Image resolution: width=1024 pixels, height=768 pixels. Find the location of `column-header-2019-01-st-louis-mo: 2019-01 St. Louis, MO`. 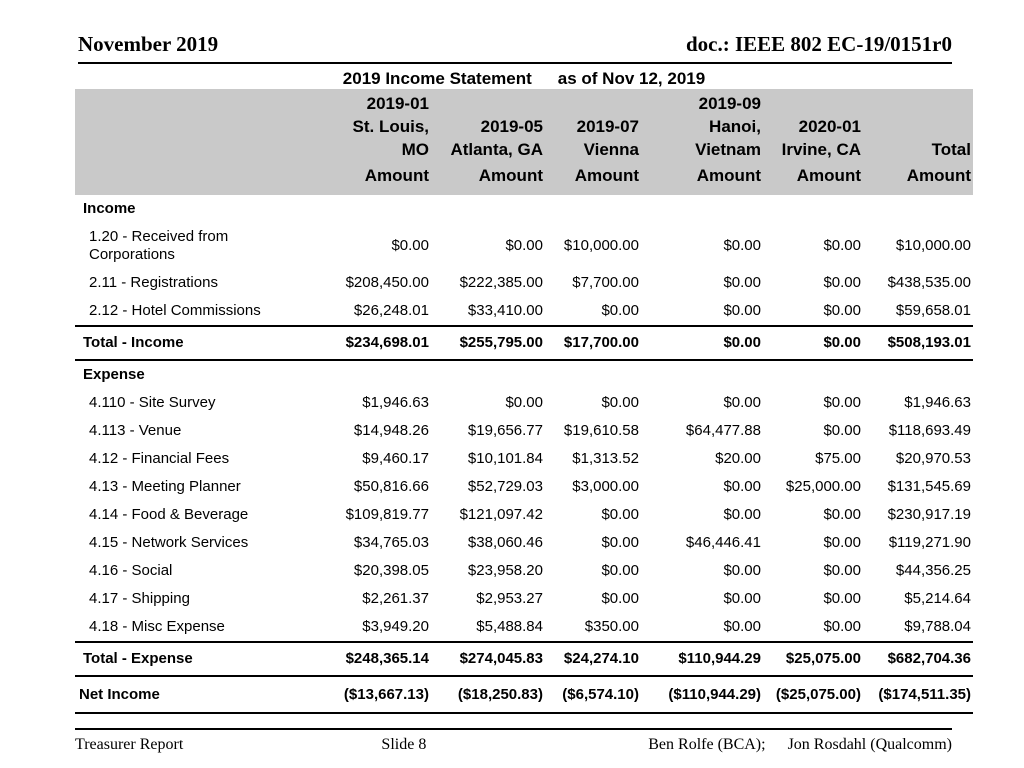

column-header-2019-01-st-louis-mo: 2019-01 St. Louis, MO is located at coordinates (379, 125).